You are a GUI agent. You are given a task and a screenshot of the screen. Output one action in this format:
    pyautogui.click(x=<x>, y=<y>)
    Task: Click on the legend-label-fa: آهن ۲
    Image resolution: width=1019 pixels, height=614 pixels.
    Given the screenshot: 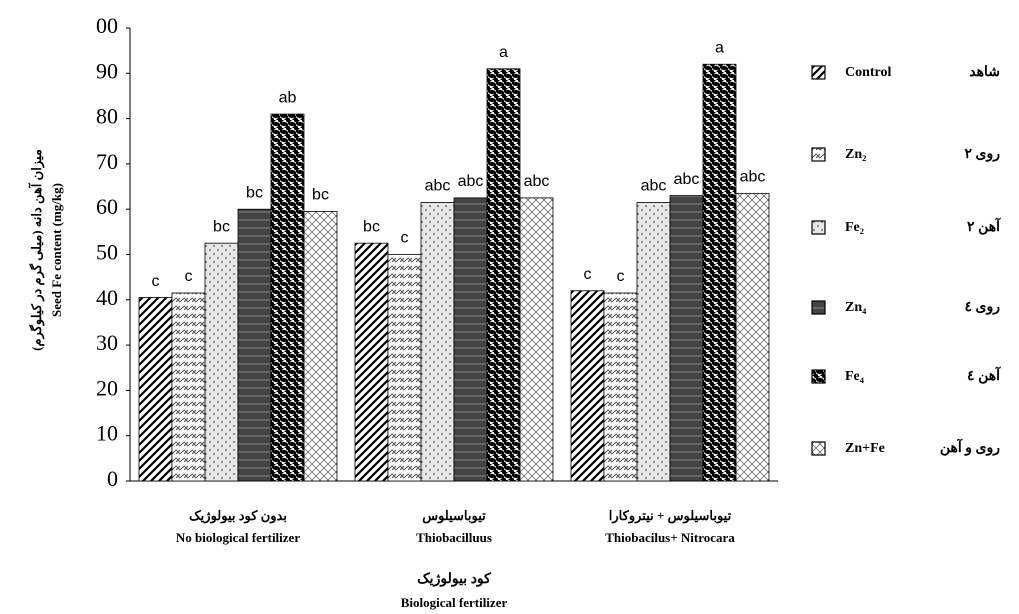 What is the action you would take?
    pyautogui.click(x=984, y=226)
    